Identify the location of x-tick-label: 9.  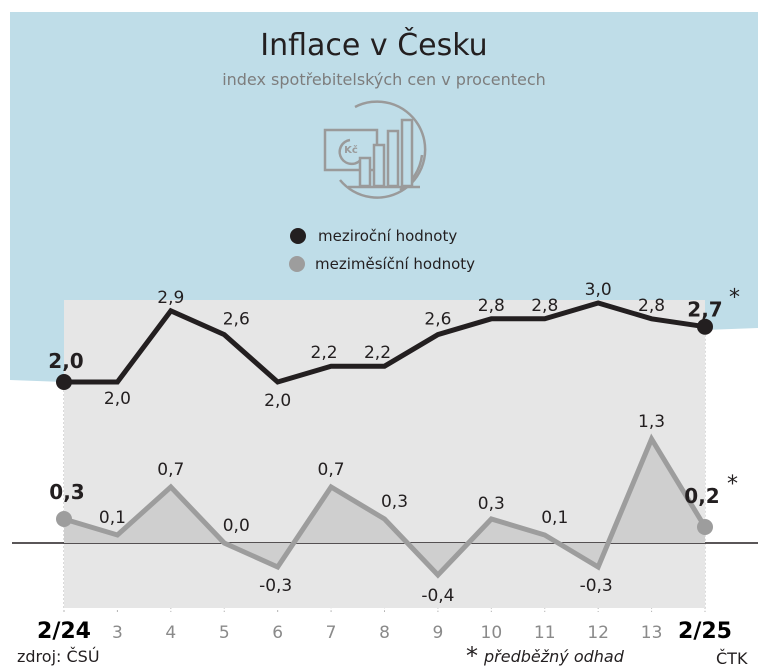
(438, 633).